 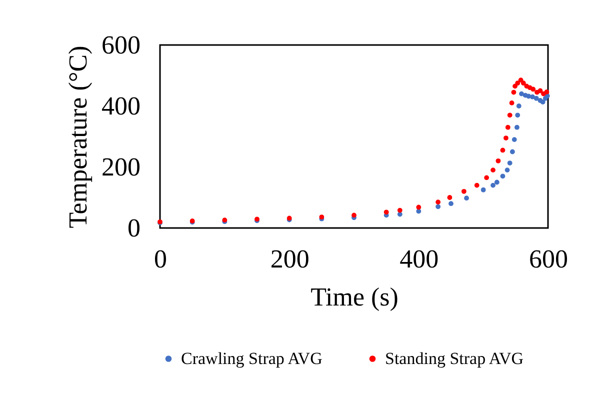 I want to click on x-axis-title: Time (s), so click(x=354, y=297).